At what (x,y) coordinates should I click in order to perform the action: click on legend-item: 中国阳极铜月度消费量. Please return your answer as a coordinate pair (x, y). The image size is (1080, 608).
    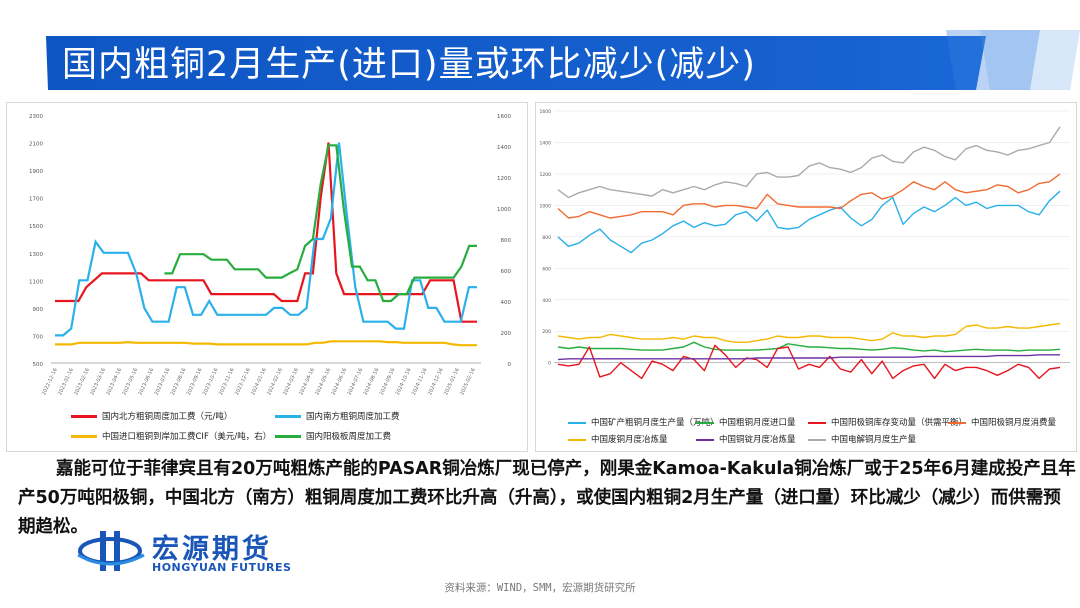
    Looking at the image, I should click on (1002, 422).